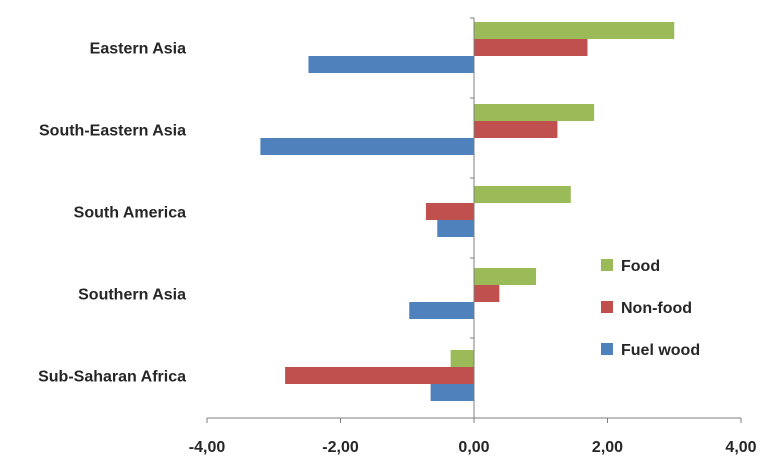 The width and height of the screenshot is (764, 463). I want to click on legend-label-fuel-wood: Fuel wood, so click(660, 350).